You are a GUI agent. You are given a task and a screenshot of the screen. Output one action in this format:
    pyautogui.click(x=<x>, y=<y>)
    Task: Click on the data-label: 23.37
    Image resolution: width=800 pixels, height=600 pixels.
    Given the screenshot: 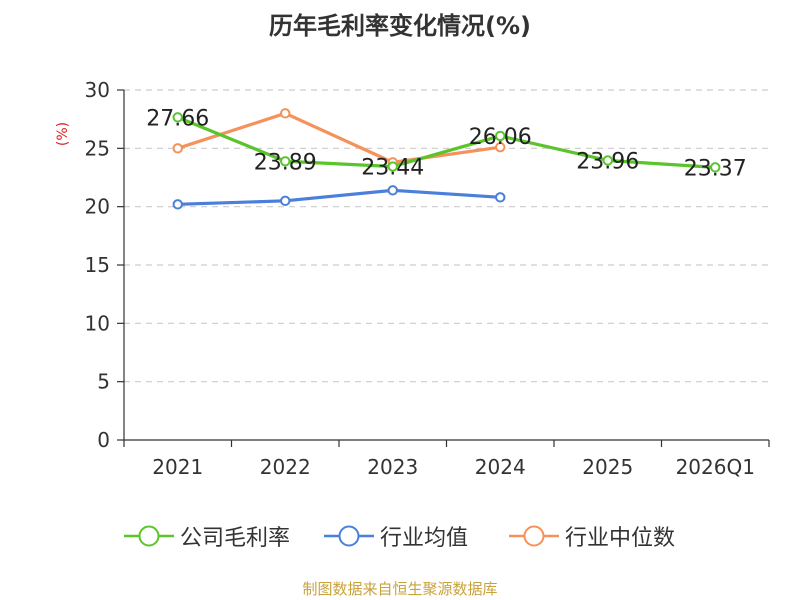 What is the action you would take?
    pyautogui.click(x=715, y=168)
    